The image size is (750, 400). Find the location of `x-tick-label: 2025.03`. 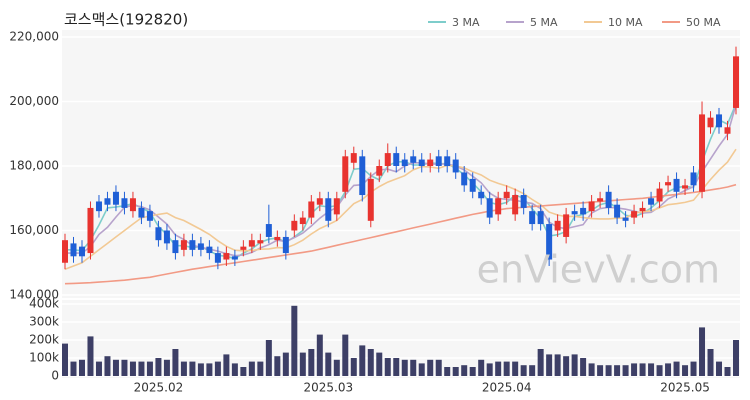

x-tick-label: 2025.03 is located at coordinates (328, 388).